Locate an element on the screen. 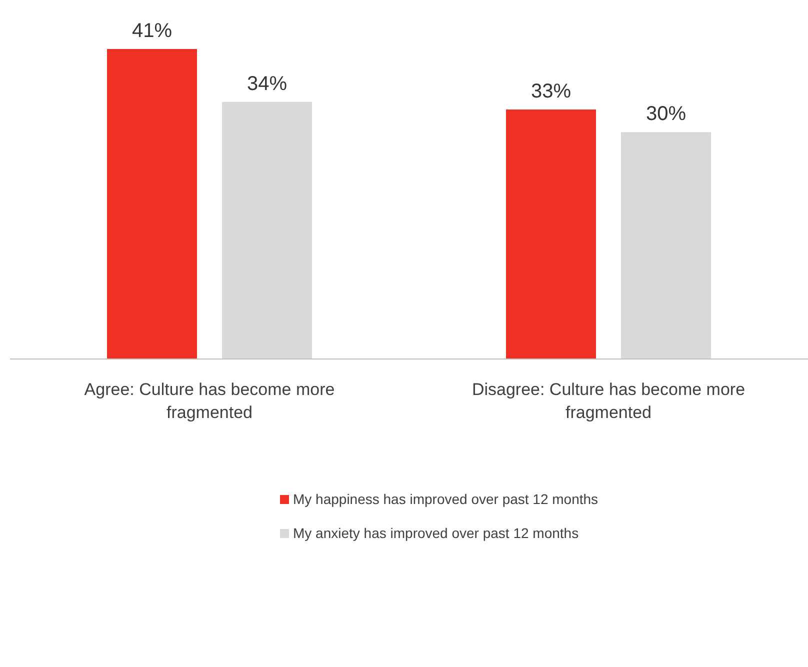  data-label: 34% is located at coordinates (267, 83).